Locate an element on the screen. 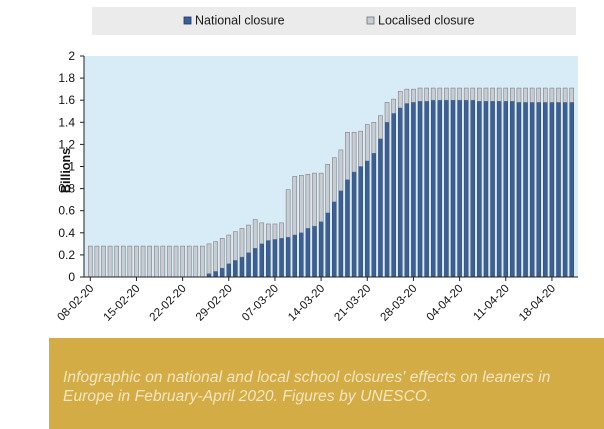 This screenshot has height=429, width=604. legend-label: Localised closure is located at coordinates (426, 21).